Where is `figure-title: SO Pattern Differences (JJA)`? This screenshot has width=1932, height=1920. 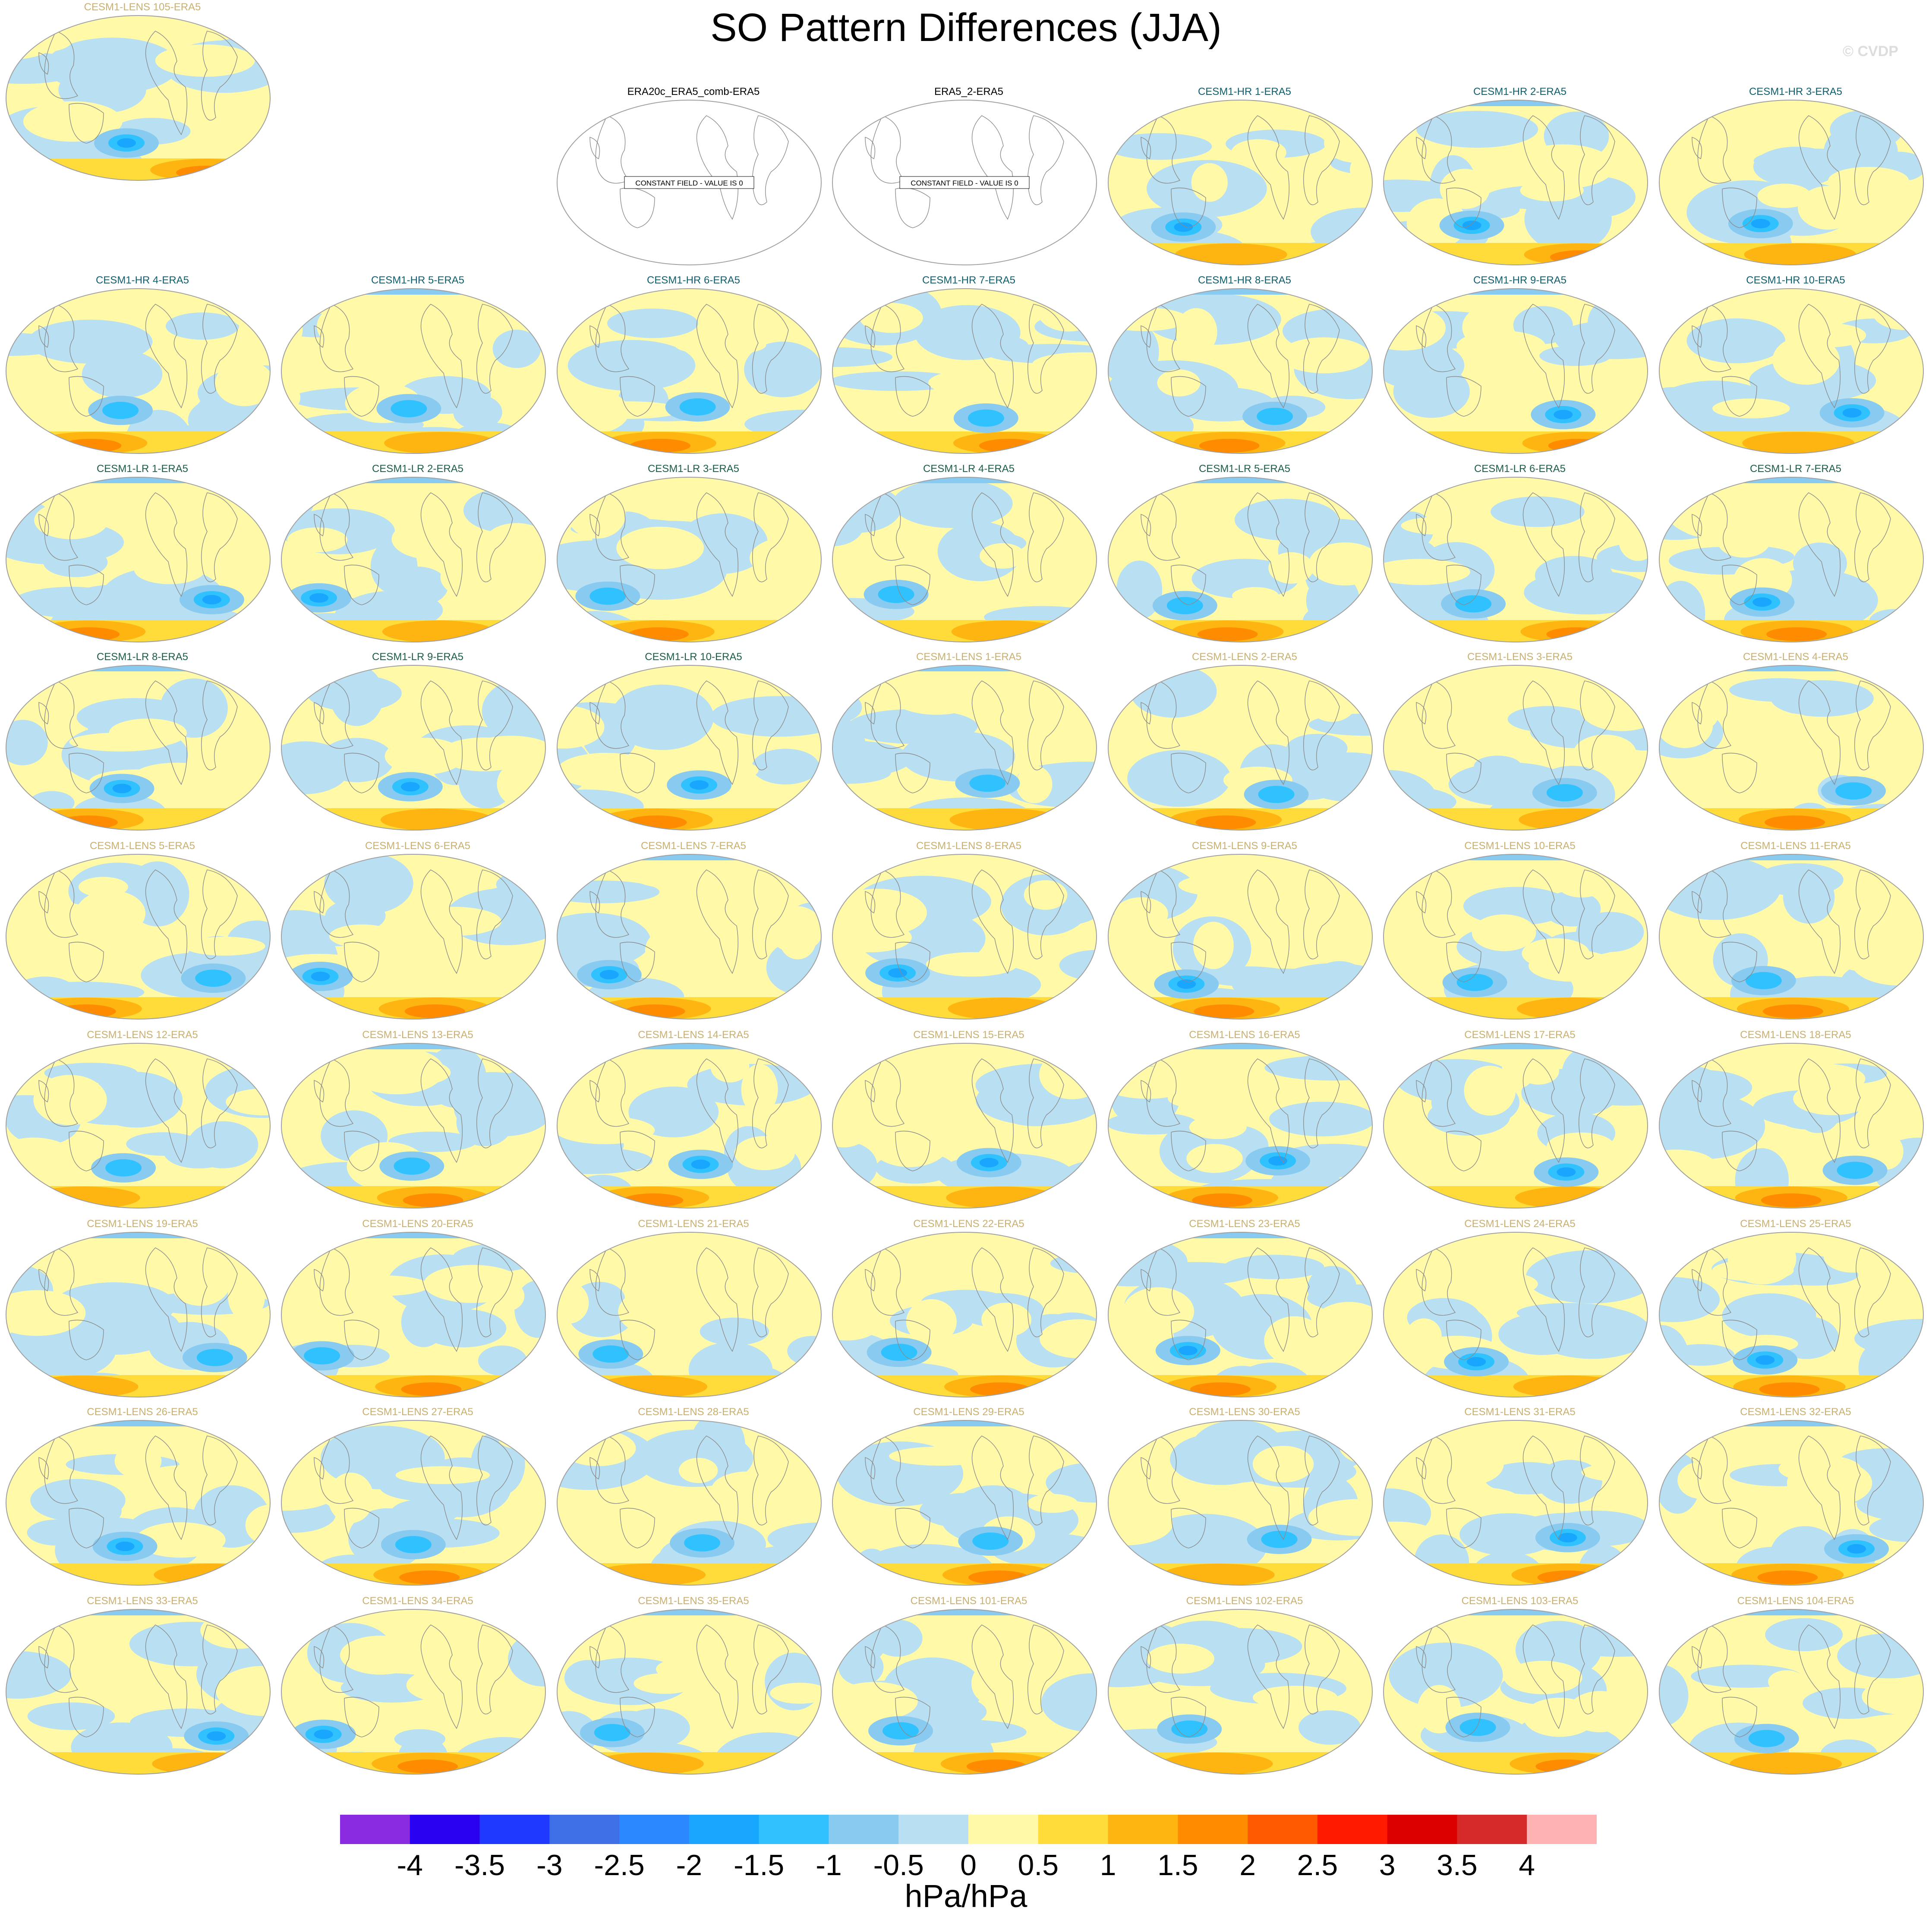
figure-title: SO Pattern Differences (JJA) is located at coordinates (966, 28).